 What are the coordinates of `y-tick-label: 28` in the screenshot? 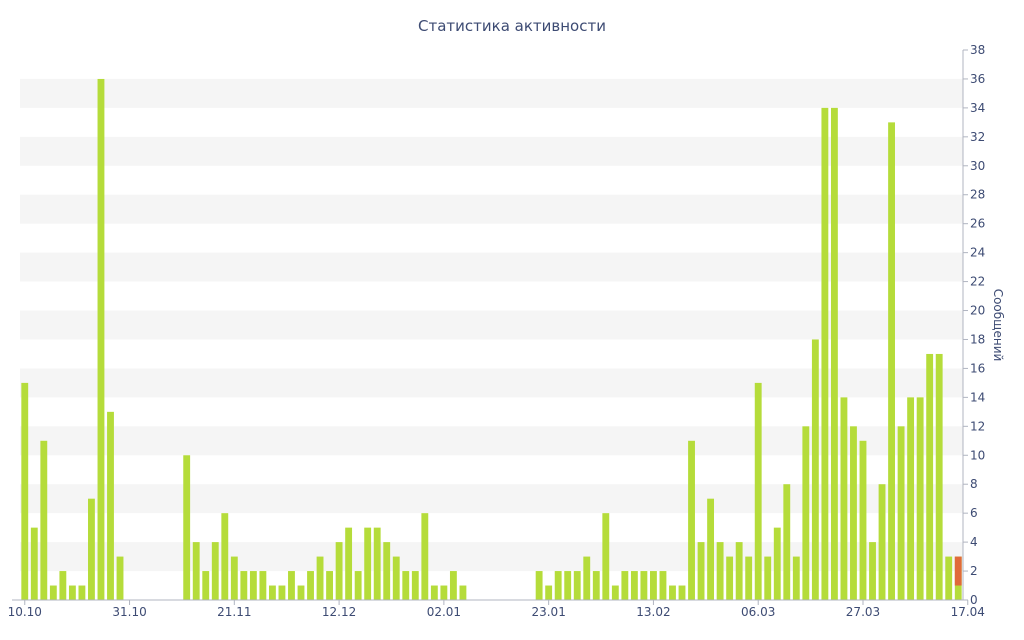 It's located at (977, 195).